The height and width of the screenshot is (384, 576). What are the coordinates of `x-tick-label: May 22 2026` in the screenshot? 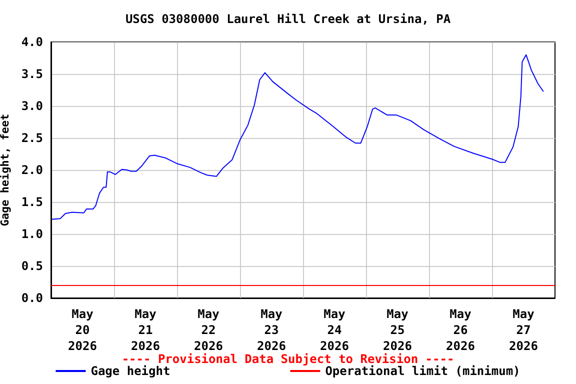 It's located at (208, 330).